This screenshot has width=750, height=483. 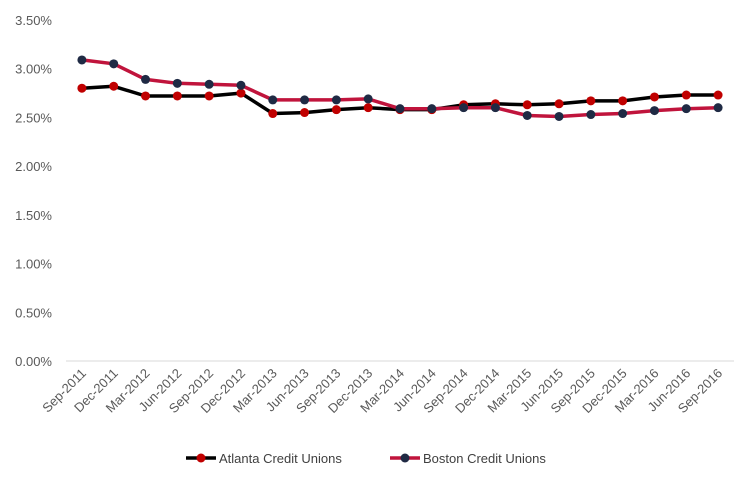 What do you see at coordinates (33, 166) in the screenshot?
I see `y-tick-label: 2.00%` at bounding box center [33, 166].